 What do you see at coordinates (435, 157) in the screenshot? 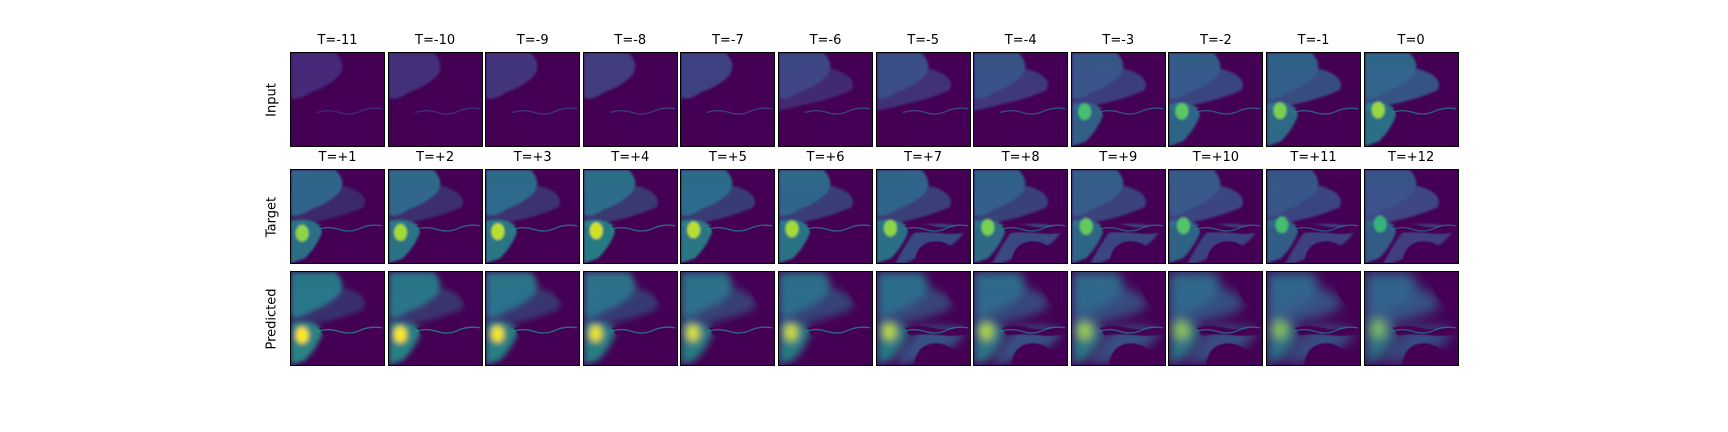
I see `panel-title: T=+2` at bounding box center [435, 157].